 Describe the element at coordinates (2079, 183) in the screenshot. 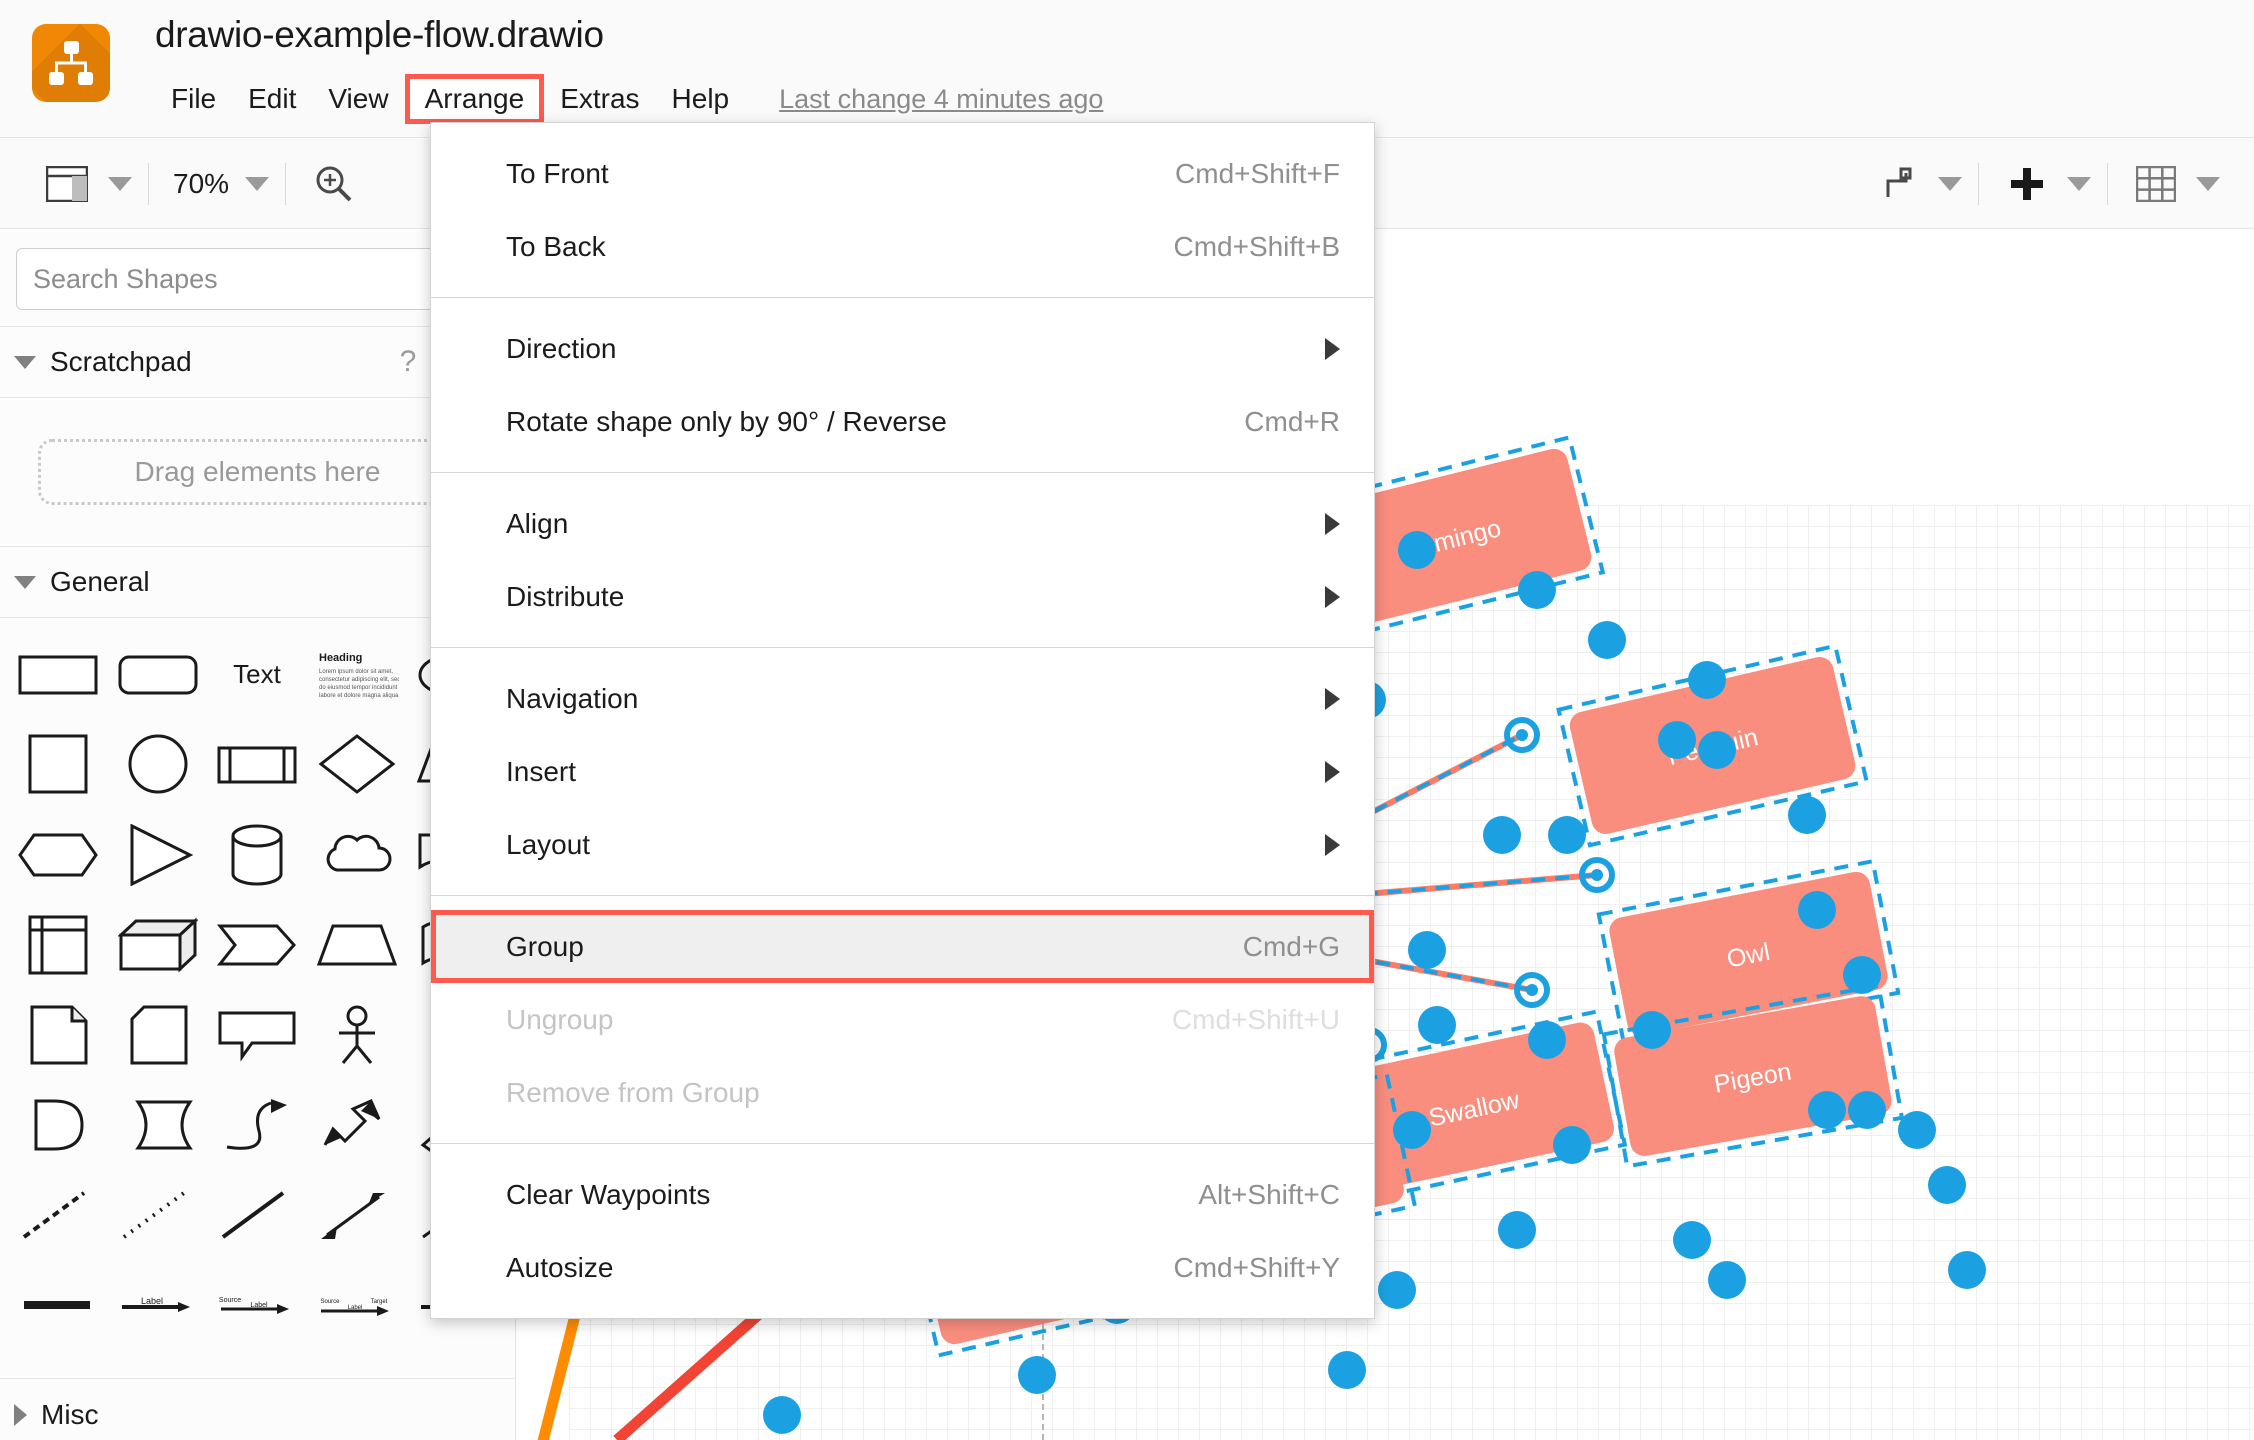

I see `insert-dropdown-caret` at that location.